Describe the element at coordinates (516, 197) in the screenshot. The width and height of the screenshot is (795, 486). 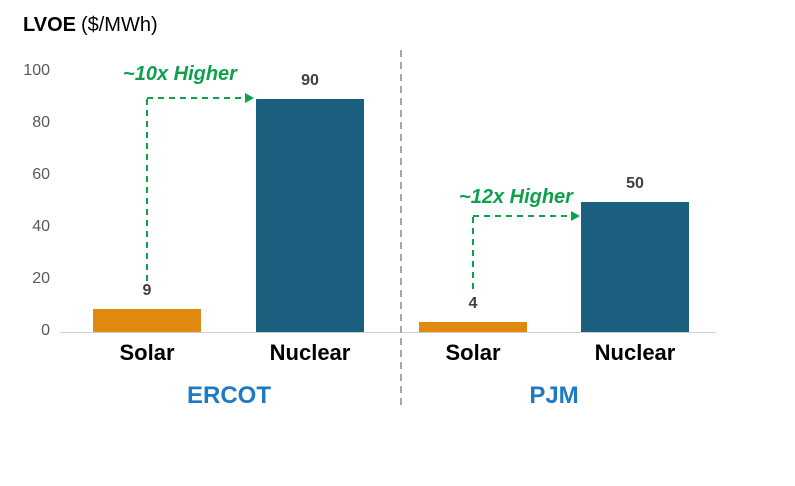
I see `annotation-pjm-12x: ~12x Higher` at that location.